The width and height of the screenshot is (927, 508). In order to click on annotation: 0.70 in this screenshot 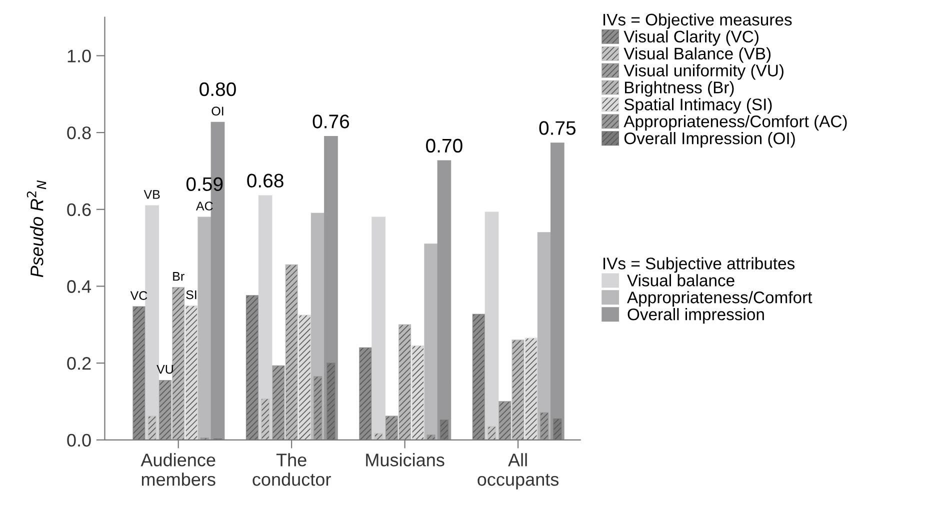, I will do `click(444, 145)`.